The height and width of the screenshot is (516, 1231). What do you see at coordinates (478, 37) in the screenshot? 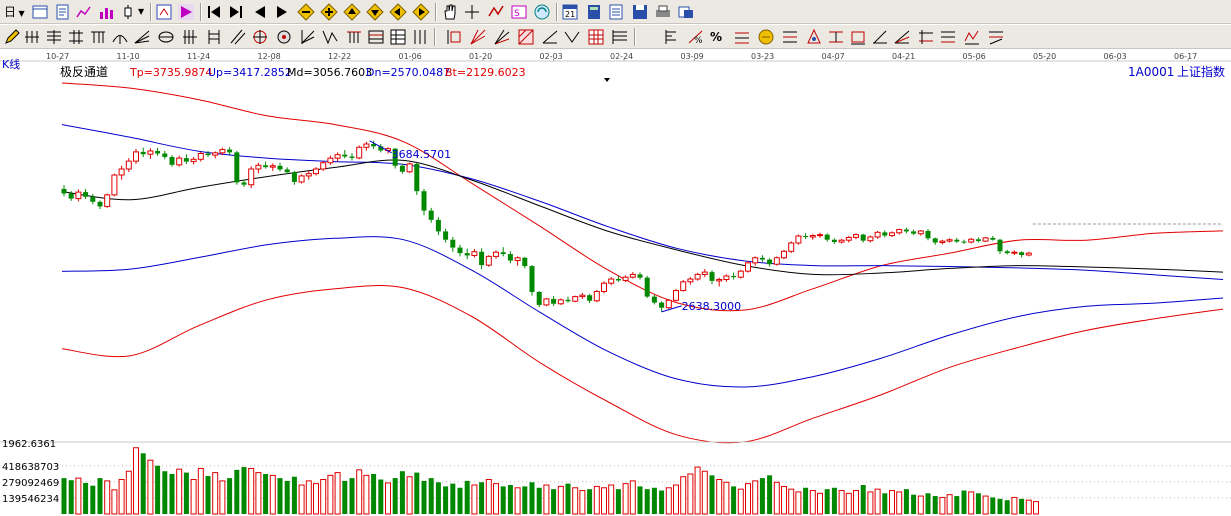
I see `fan-lines-icon` at bounding box center [478, 37].